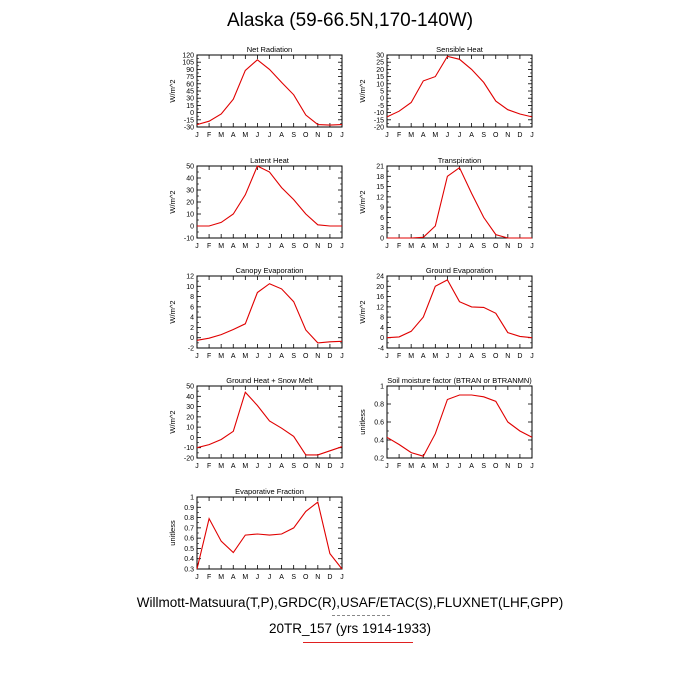 The height and width of the screenshot is (700, 700). What do you see at coordinates (379, 441) in the screenshot?
I see `panel-8-ytick-label: 0.4` at bounding box center [379, 441].